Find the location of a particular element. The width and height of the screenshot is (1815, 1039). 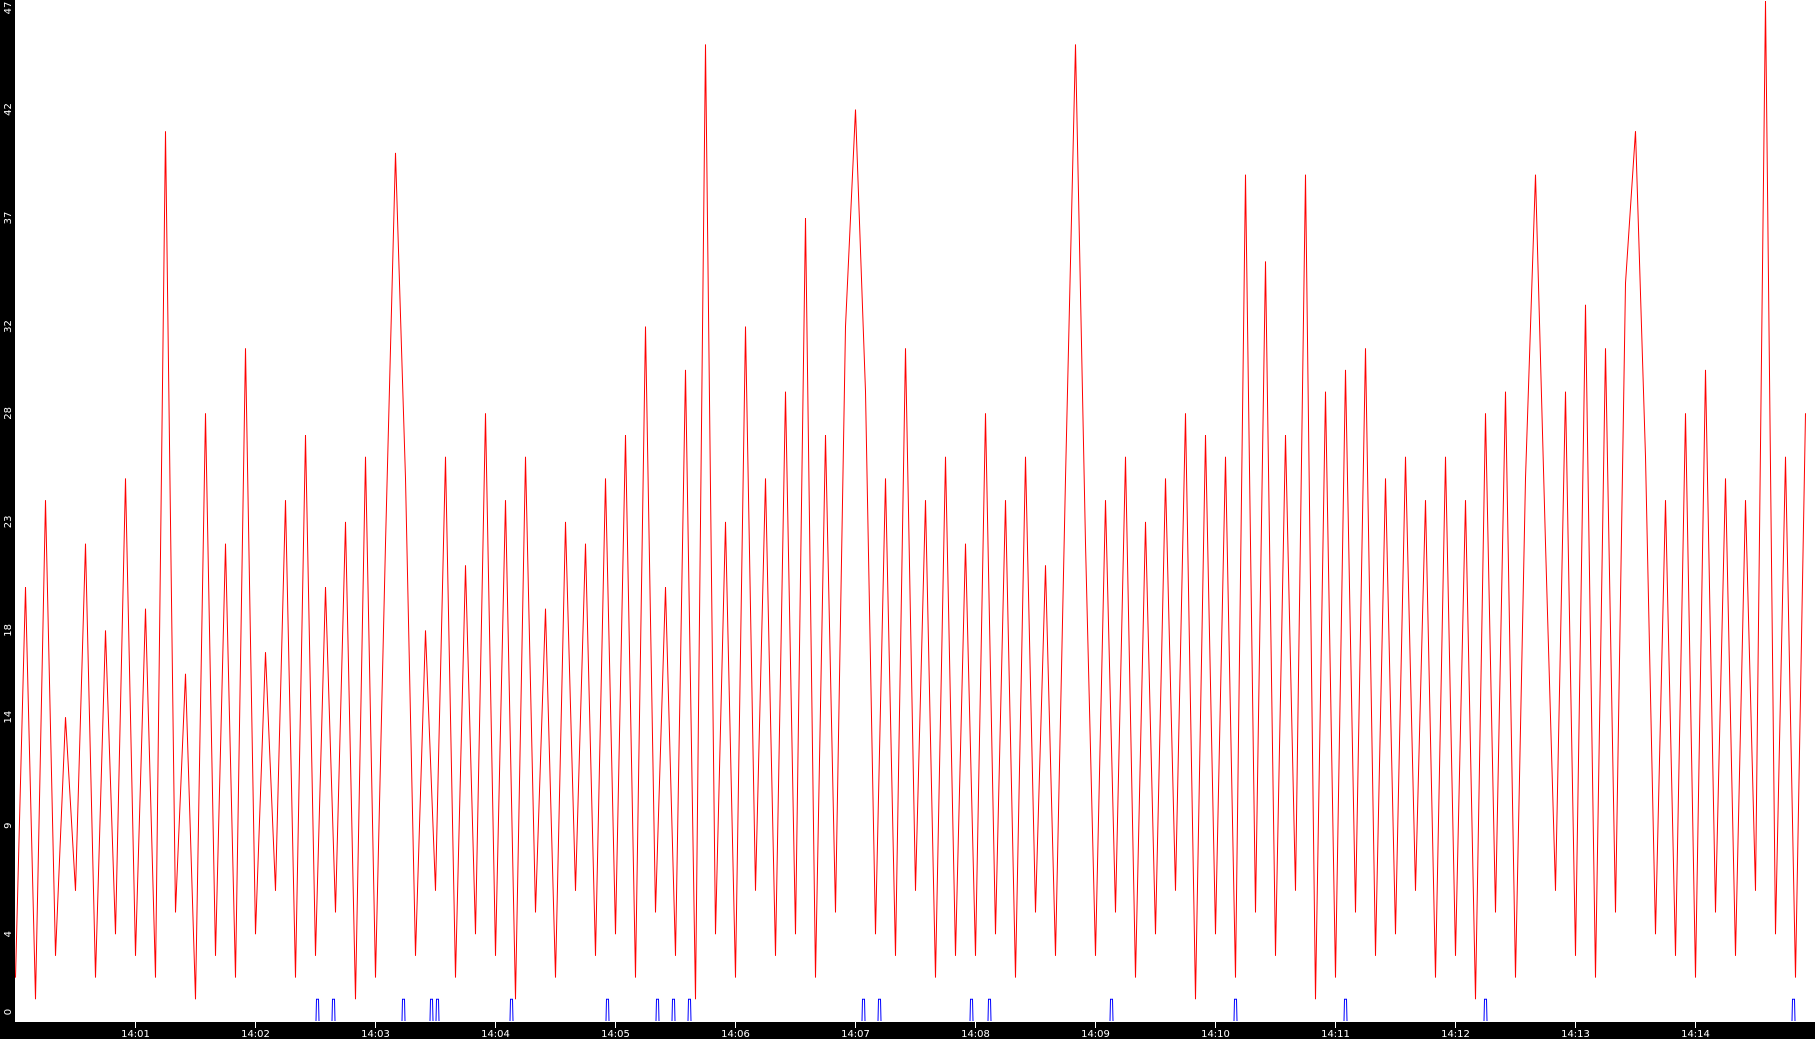

y-tick-label: 32 is located at coordinates (8, 326).